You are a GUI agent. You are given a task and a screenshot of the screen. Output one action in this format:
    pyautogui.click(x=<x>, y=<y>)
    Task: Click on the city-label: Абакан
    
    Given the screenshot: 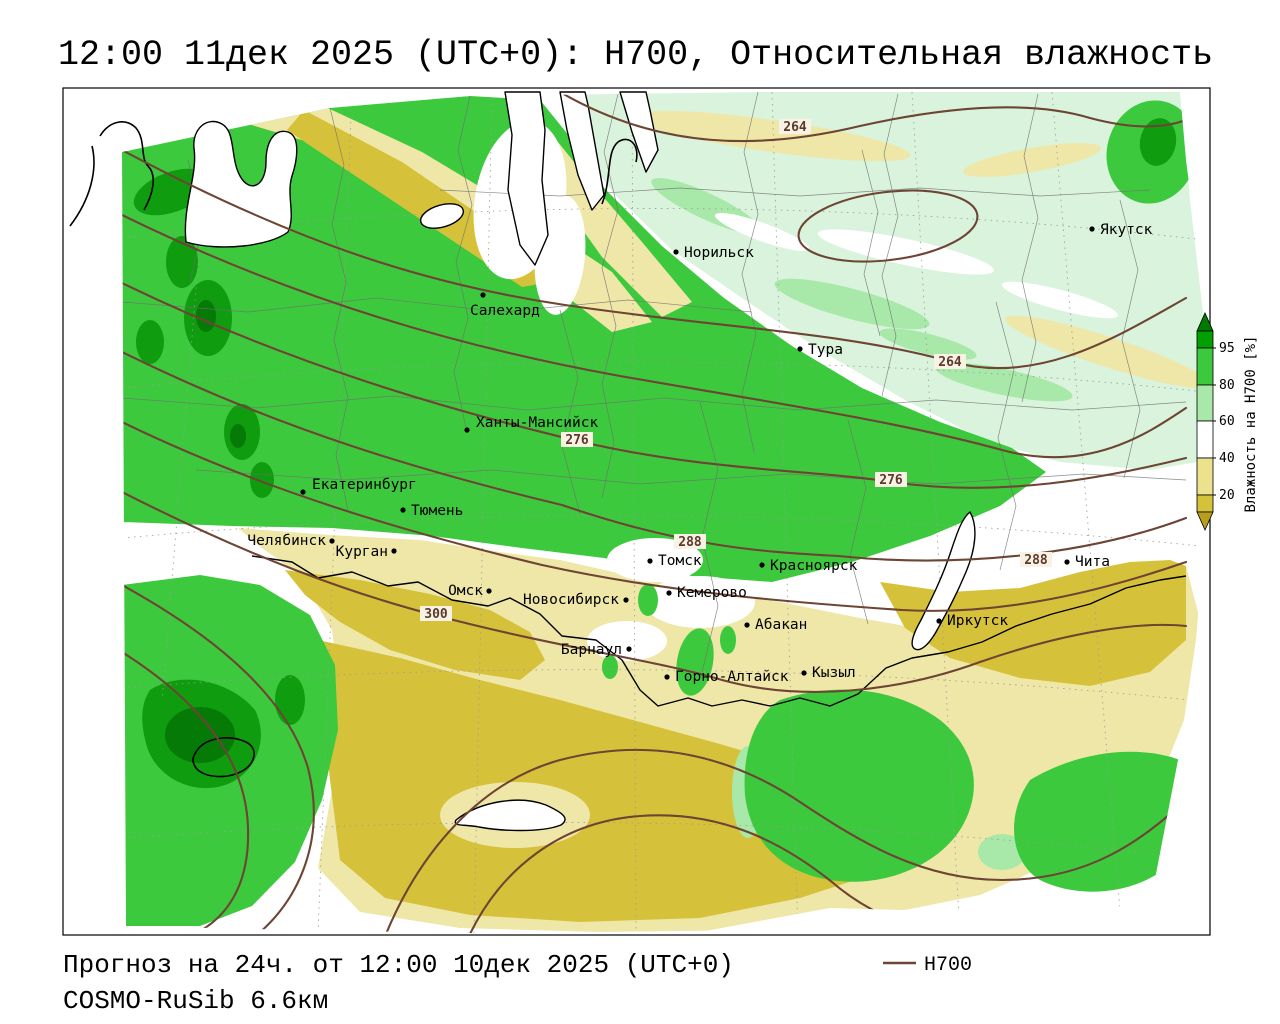 What is the action you would take?
    pyautogui.click(x=781, y=625)
    